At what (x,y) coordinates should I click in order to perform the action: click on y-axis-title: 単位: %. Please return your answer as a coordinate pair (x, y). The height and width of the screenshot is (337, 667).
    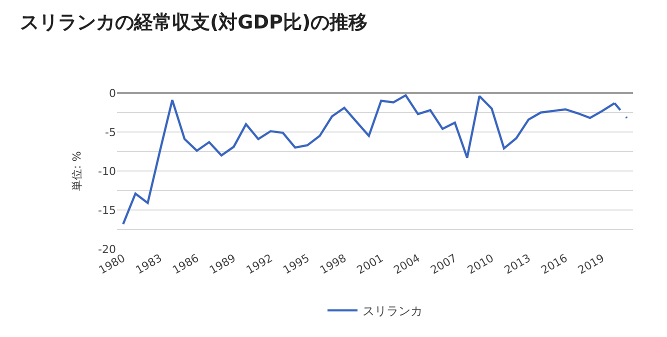
    Looking at the image, I should click on (77, 171).